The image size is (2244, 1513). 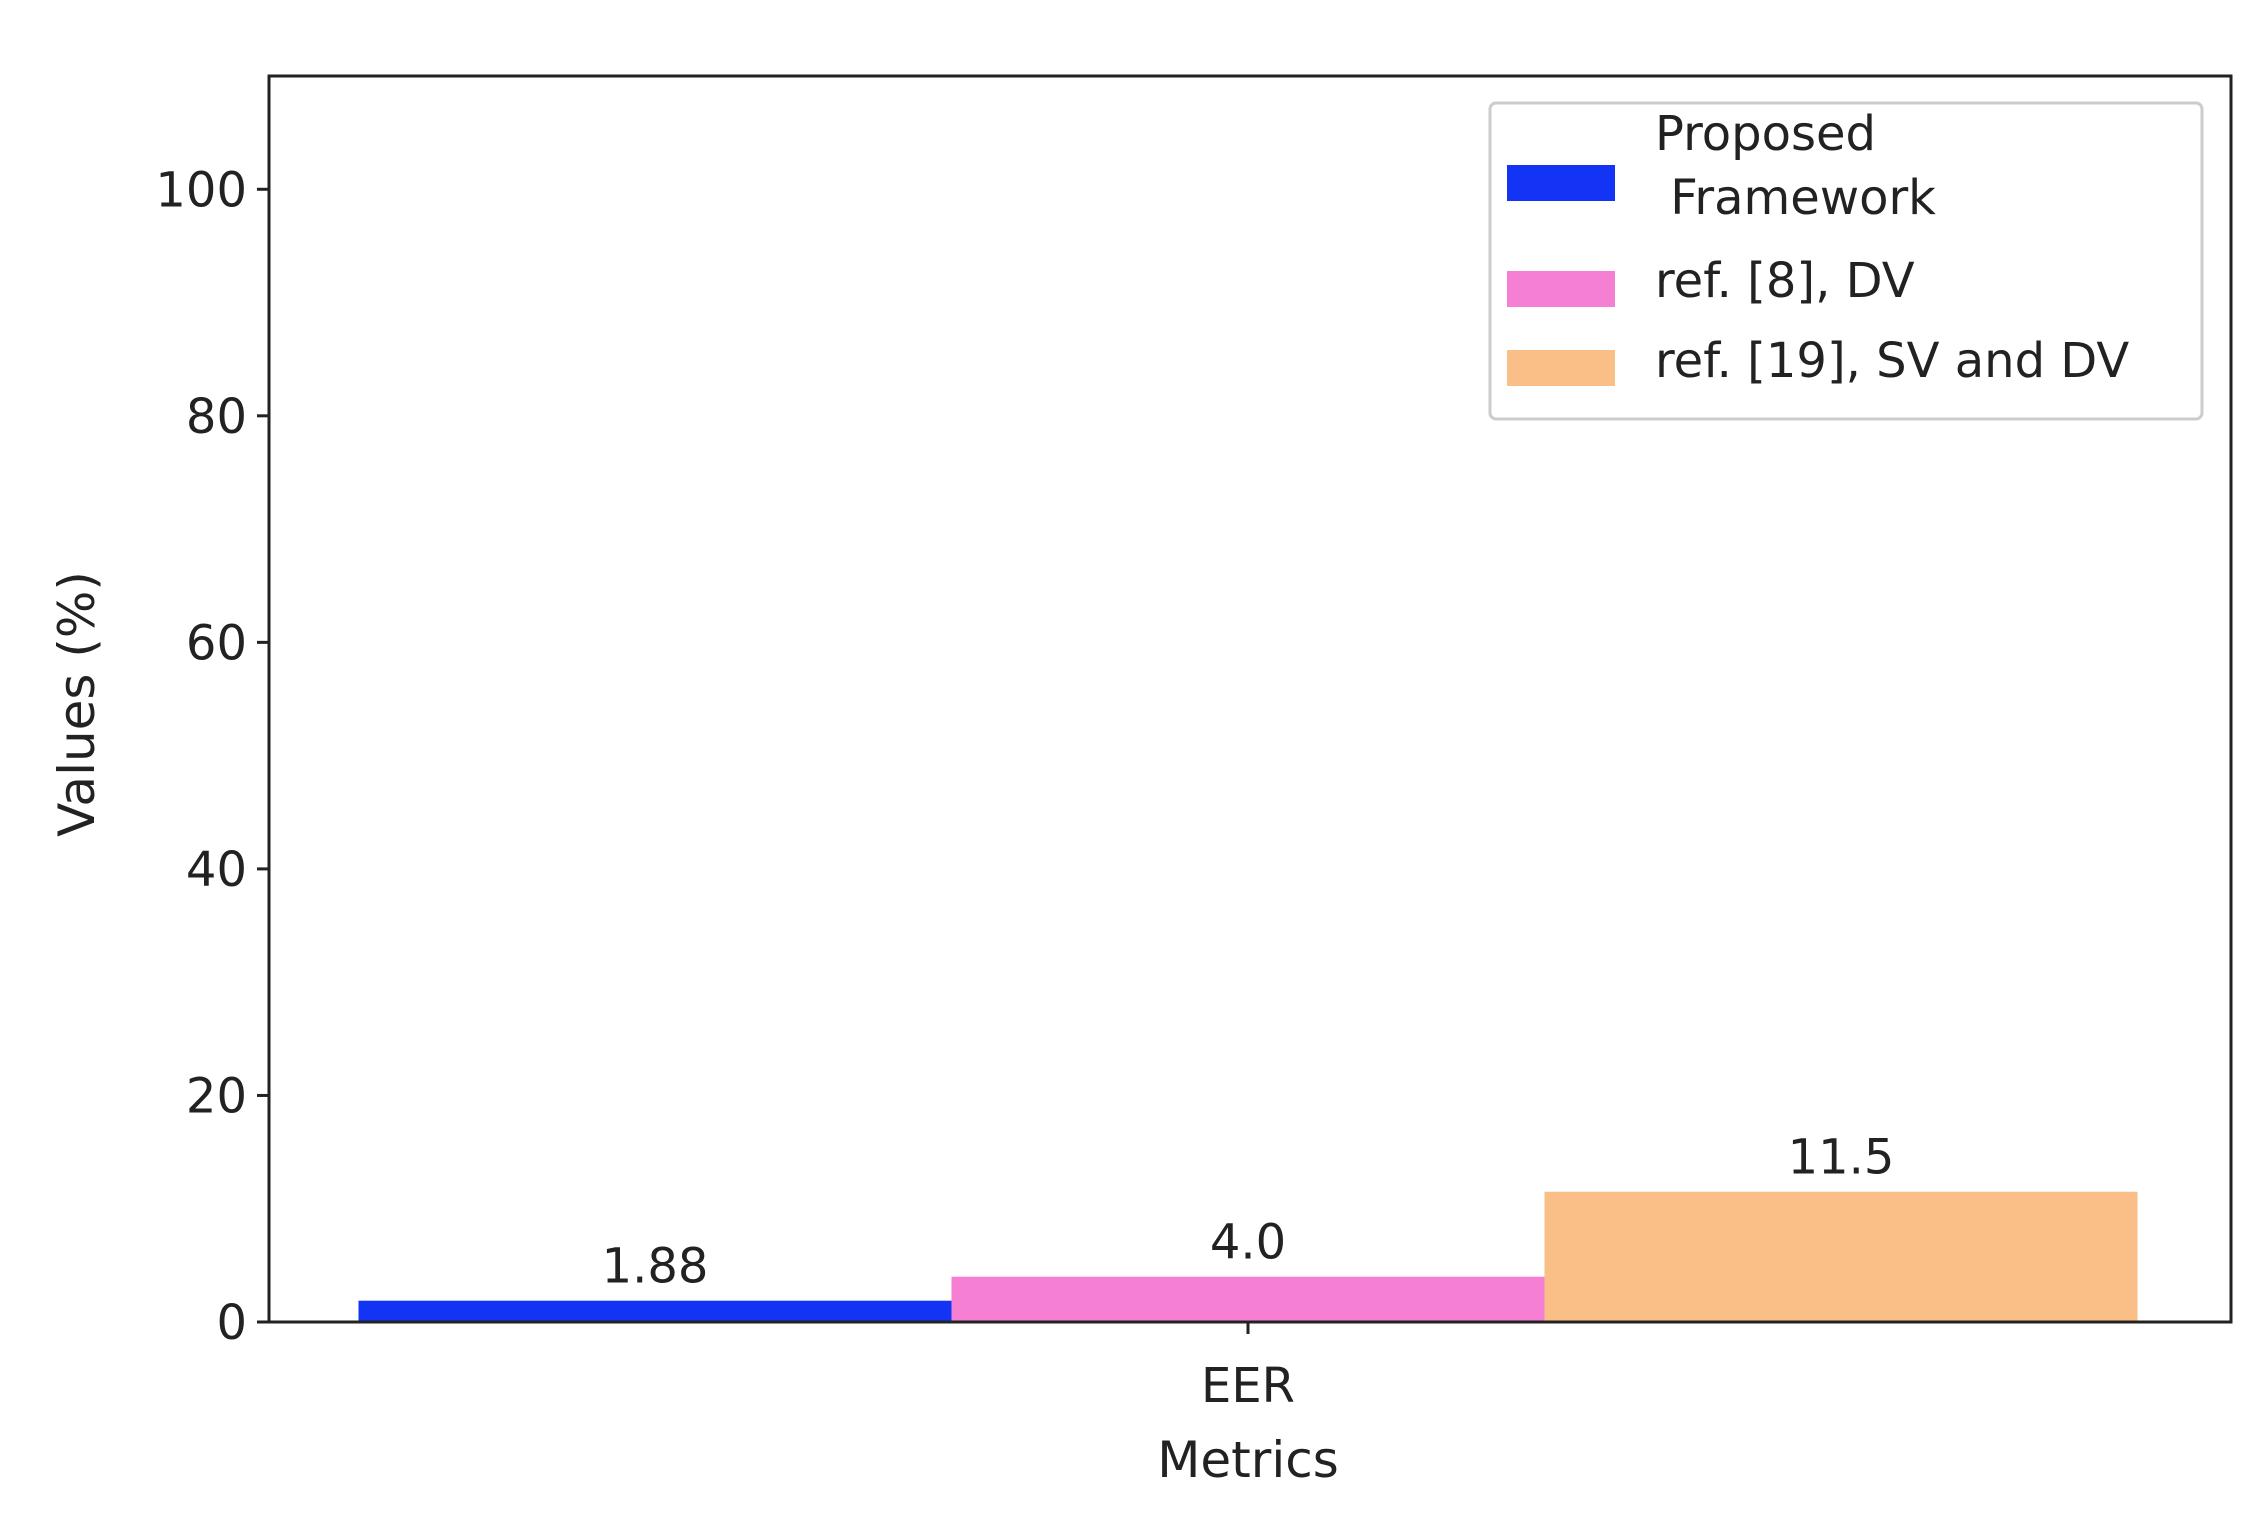 What do you see at coordinates (231, 1323) in the screenshot?
I see `y-tick-label: 0` at bounding box center [231, 1323].